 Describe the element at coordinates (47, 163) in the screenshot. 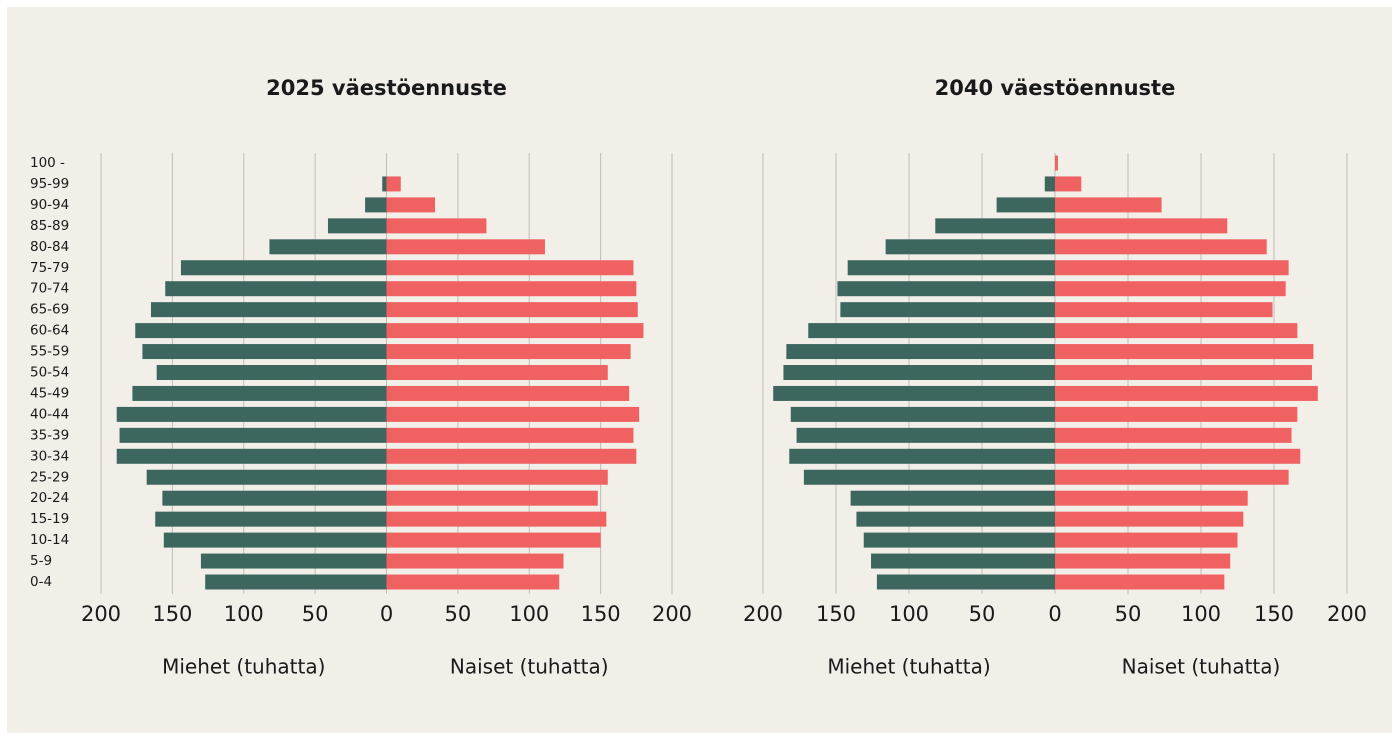

I see `y-tick-label: 100 -` at that location.